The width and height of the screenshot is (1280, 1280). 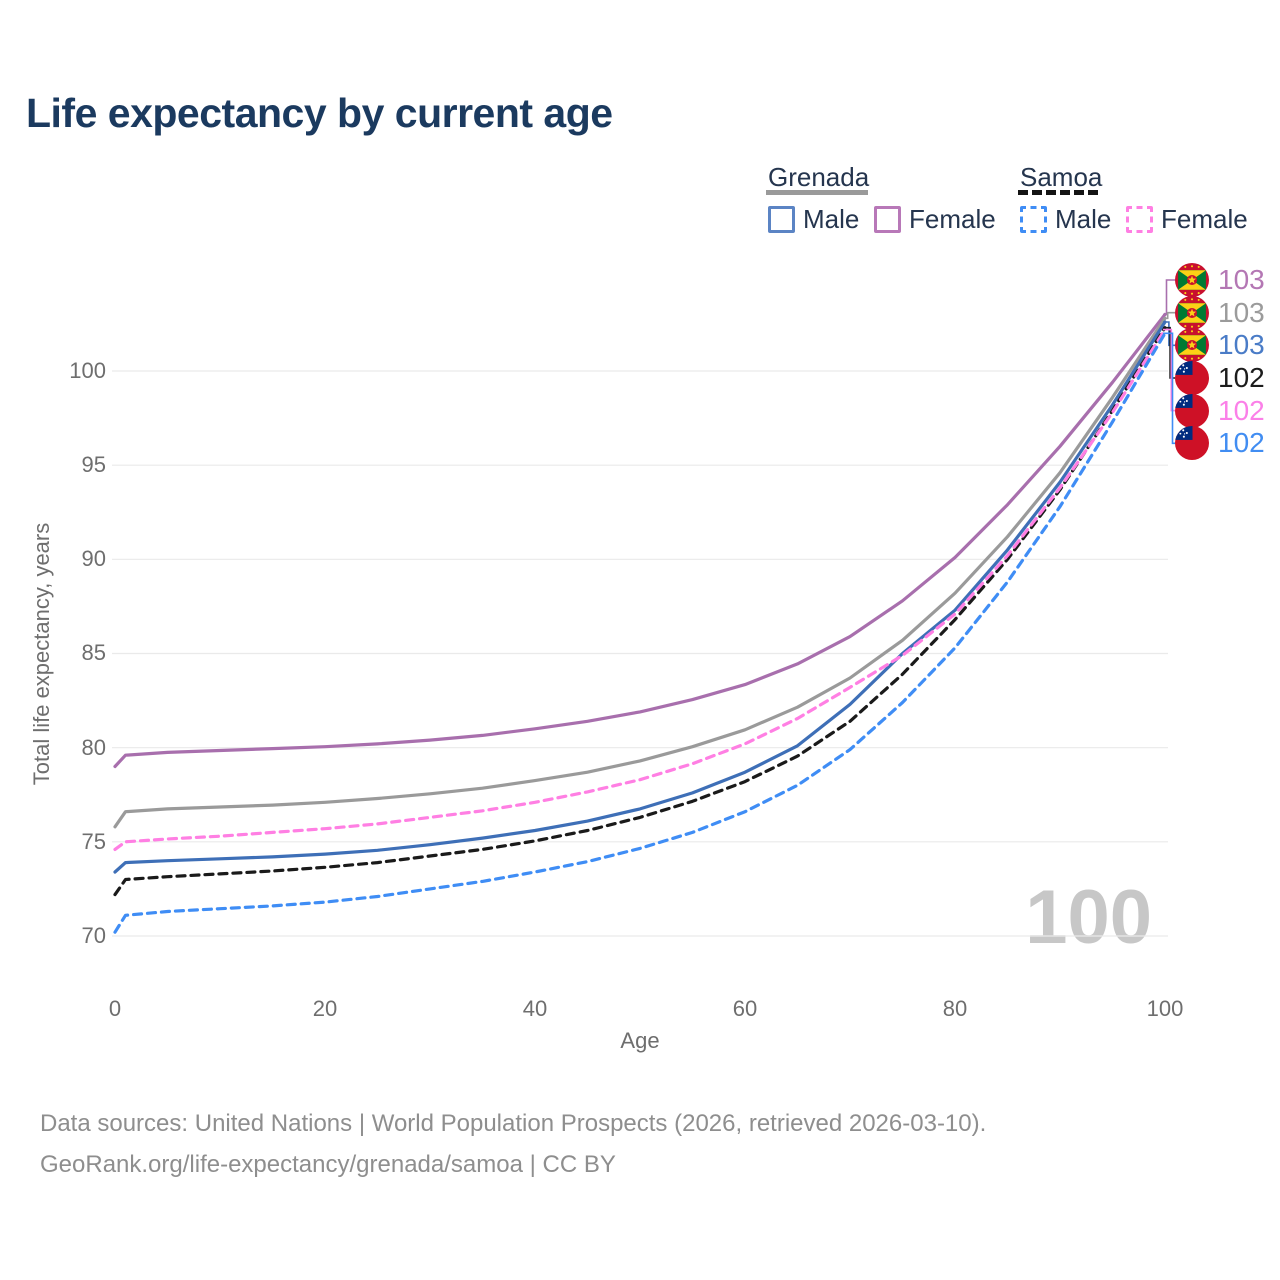 I want to click on y-tick-75: 75, so click(x=93, y=841).